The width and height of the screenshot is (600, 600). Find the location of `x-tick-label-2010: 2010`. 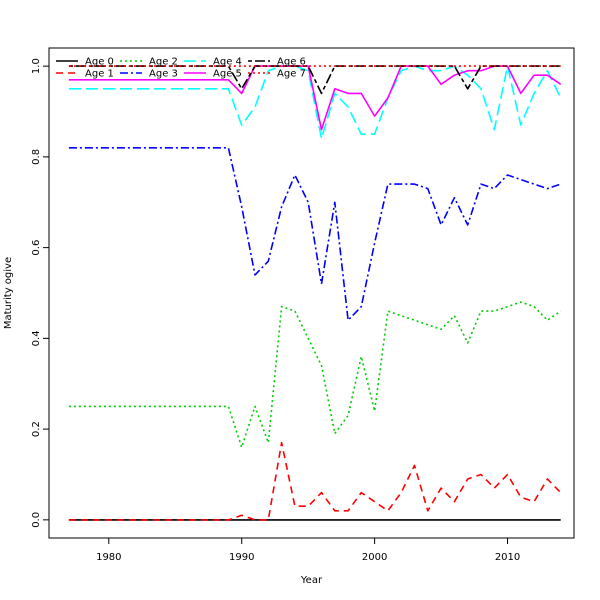

x-tick-label-2010: 2010 is located at coordinates (507, 557).